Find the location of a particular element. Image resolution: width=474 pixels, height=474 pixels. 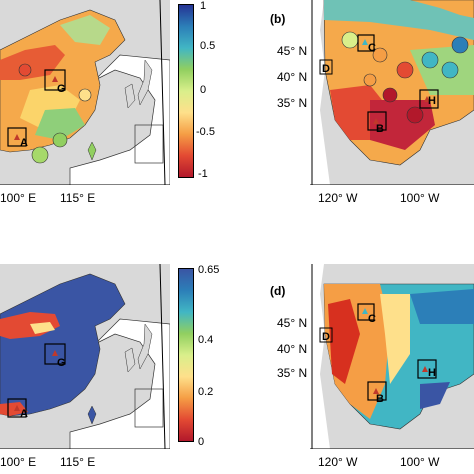

panel-label: (d) is located at coordinates (278, 291).